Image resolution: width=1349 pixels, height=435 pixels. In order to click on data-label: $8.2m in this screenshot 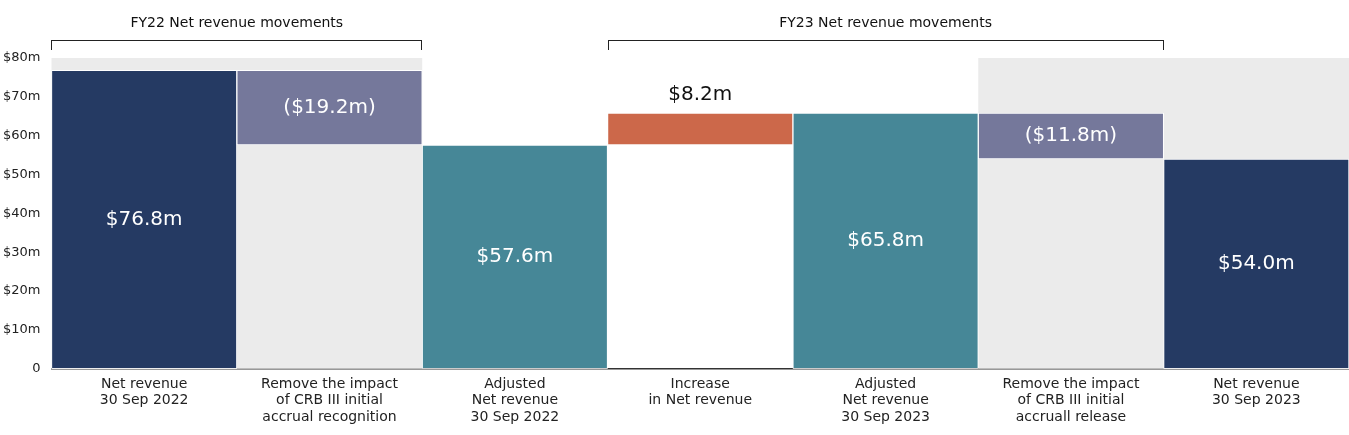, I will do `click(700, 93)`.